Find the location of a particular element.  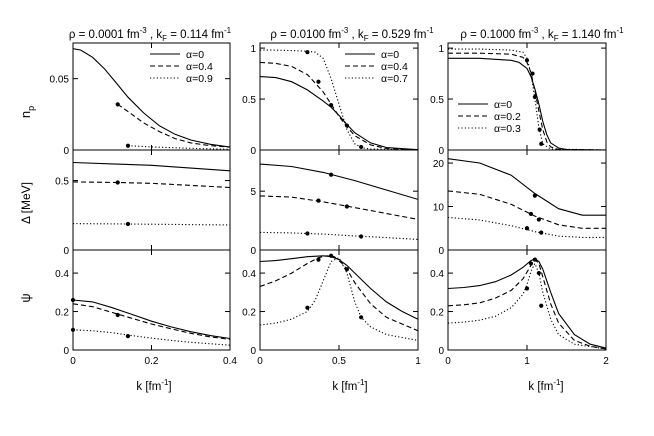

row-labels: np Δ [MeV] ψ is located at coordinates (27, 204).